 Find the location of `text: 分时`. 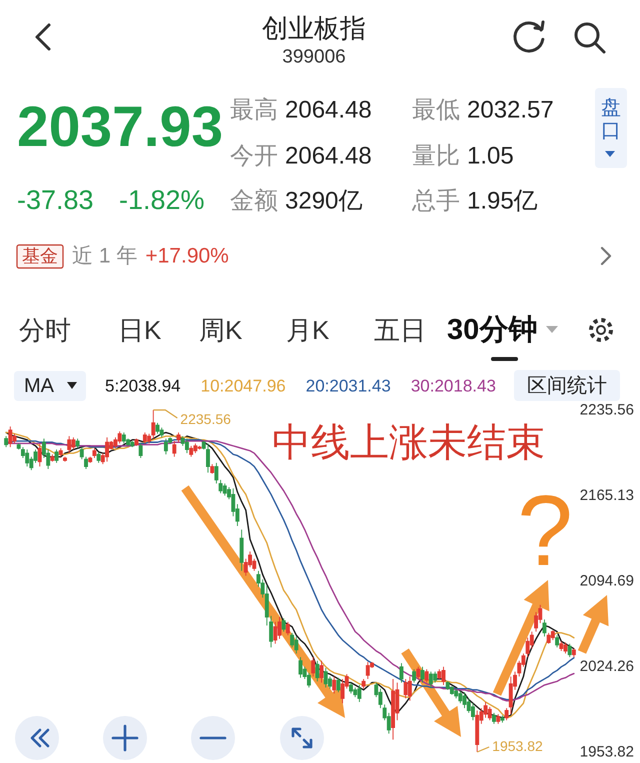

text: 分时 is located at coordinates (45, 330).